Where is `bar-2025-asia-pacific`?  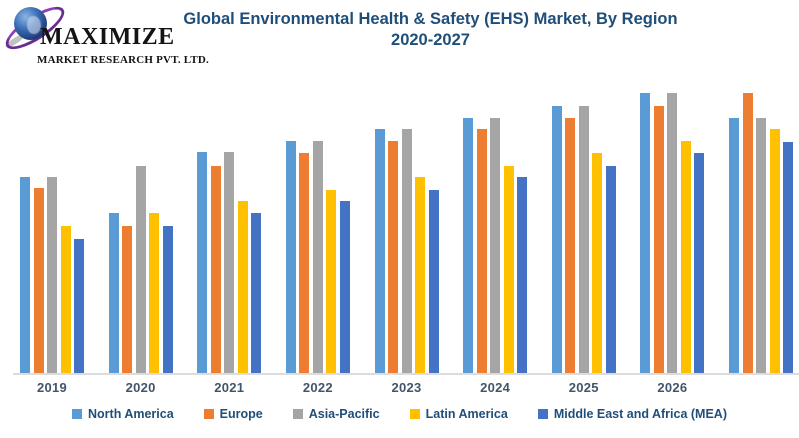
bar-2025-asia-pacific is located at coordinates (583, 239).